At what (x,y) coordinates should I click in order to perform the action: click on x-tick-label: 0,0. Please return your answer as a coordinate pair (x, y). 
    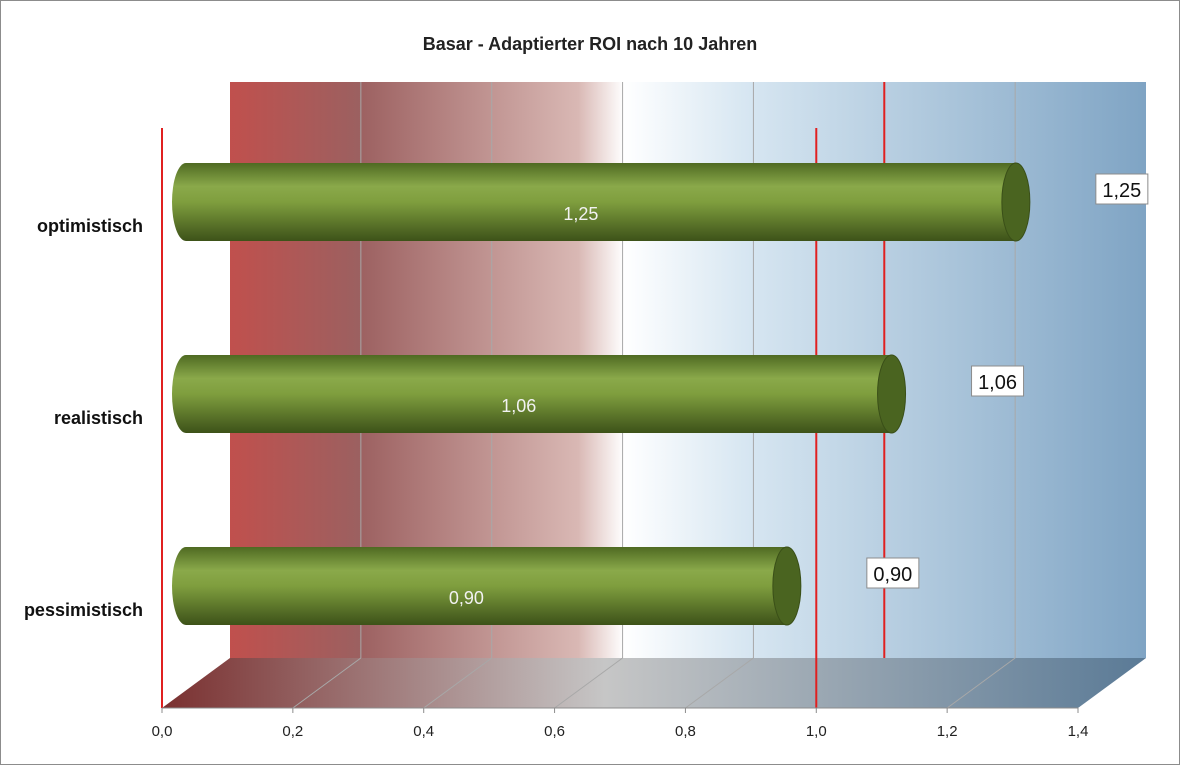
    Looking at the image, I should click on (162, 731).